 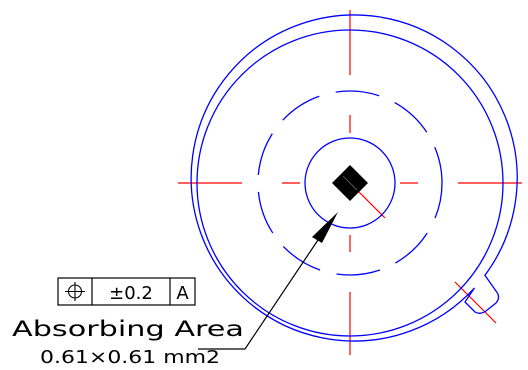 What do you see at coordinates (182, 293) in the screenshot?
I see `datum-reference: A` at bounding box center [182, 293].